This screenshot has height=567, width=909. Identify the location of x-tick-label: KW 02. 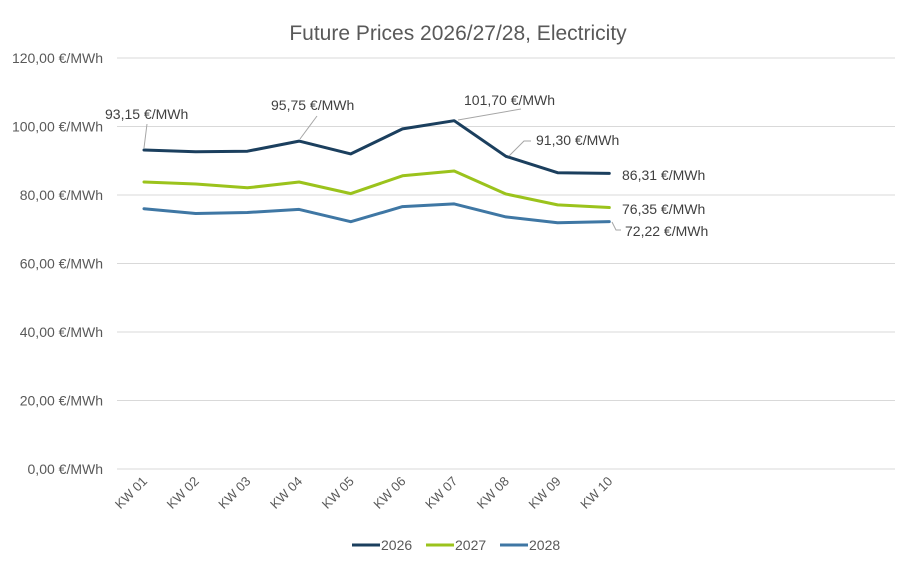
(183, 493).